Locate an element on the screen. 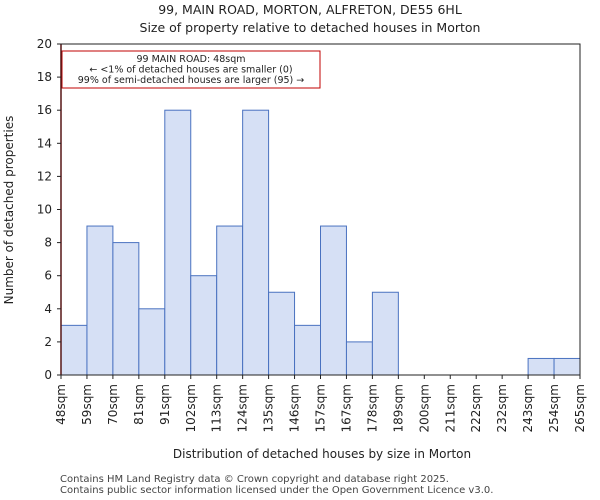 This screenshot has width=600, height=500. y-axis-label: Number of detached properties is located at coordinates (9, 210).